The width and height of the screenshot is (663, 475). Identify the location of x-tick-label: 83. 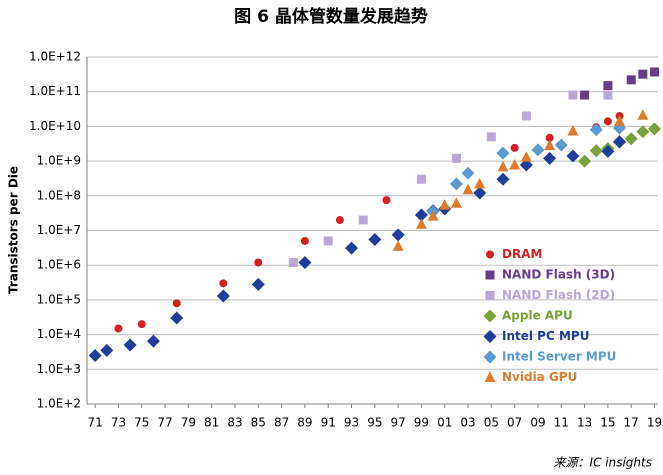
(234, 423).